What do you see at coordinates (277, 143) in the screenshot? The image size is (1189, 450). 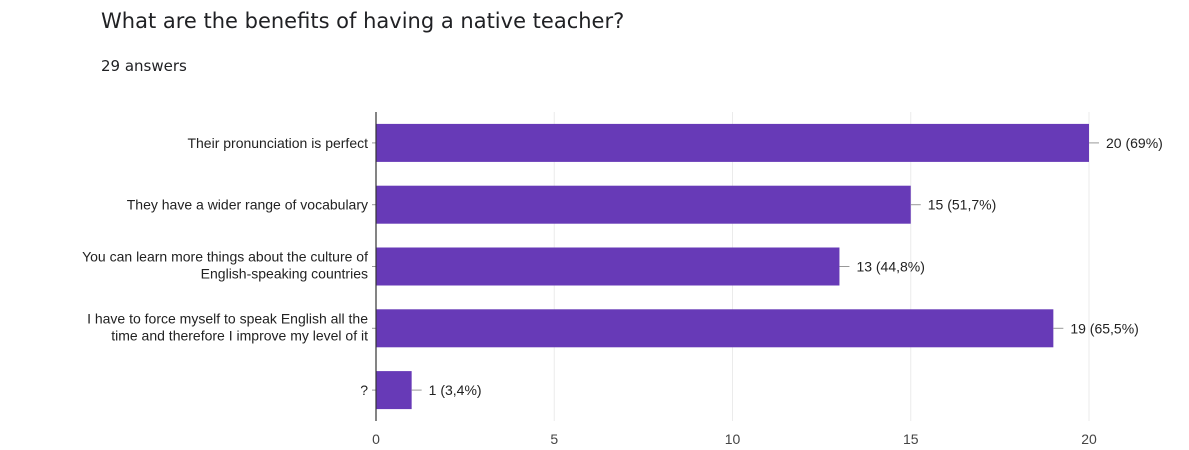 I see `category-label: Their pronunciation is perfect` at bounding box center [277, 143].